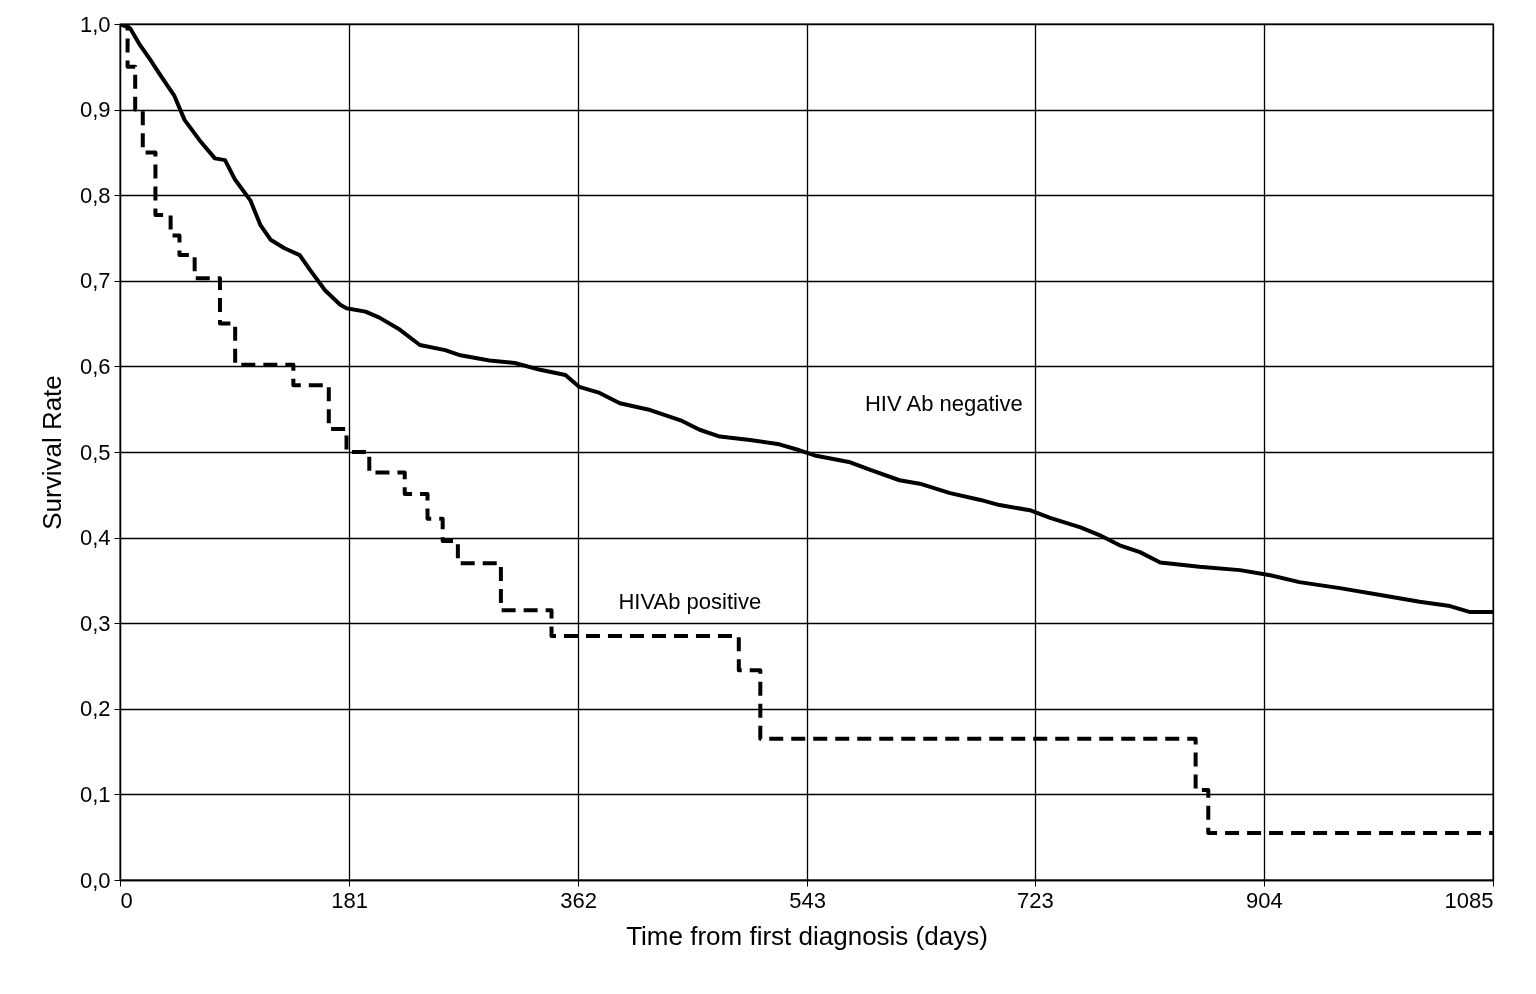 The width and height of the screenshot is (1536, 994). I want to click on y-tick-label: 0,7, so click(95, 281).